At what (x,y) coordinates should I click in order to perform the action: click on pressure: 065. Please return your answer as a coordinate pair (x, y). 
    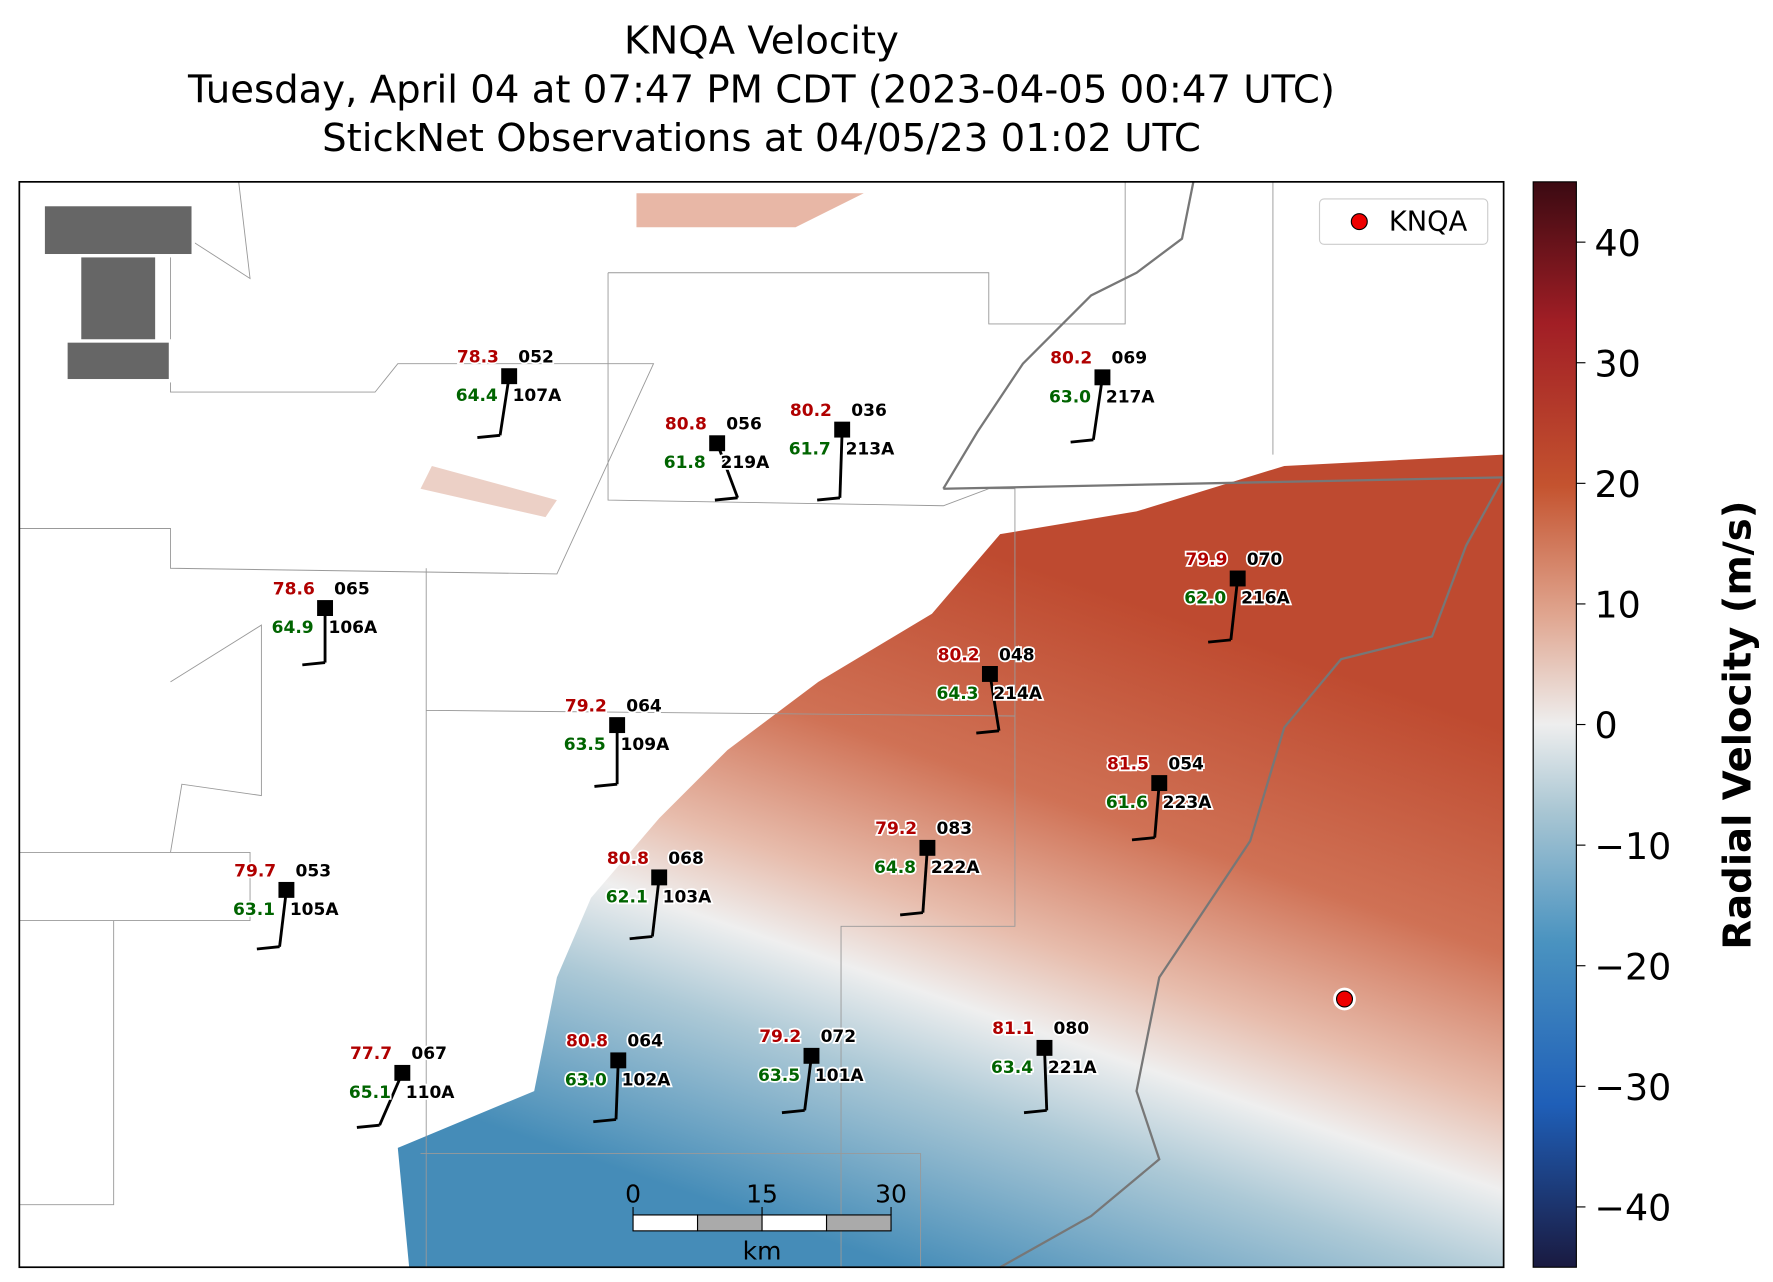
    Looking at the image, I should click on (352, 589).